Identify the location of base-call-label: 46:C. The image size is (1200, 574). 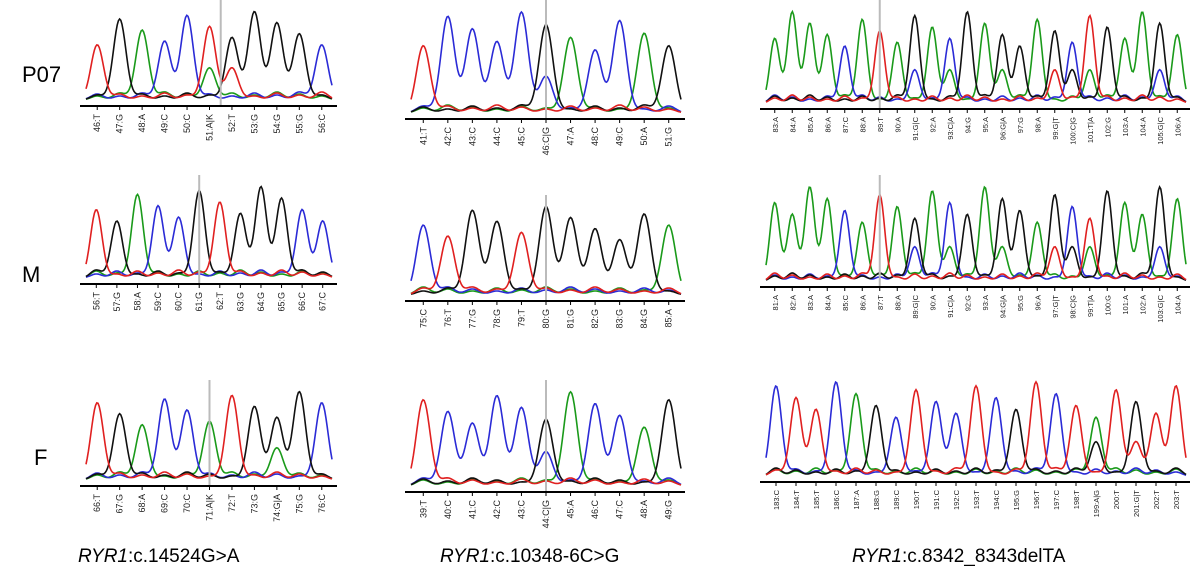
(595, 510).